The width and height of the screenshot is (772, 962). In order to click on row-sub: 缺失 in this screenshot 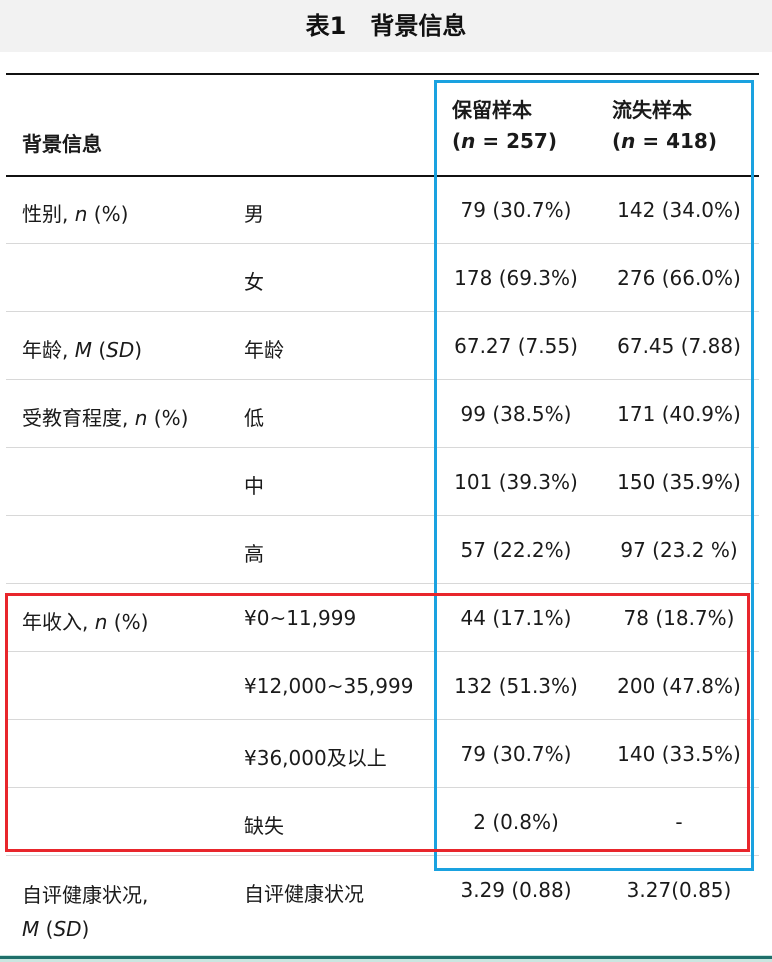, I will do `click(264, 826)`.